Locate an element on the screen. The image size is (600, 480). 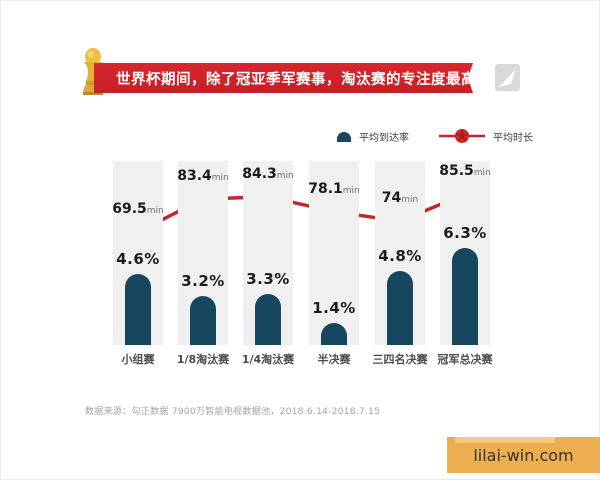
line-value-number: 74 is located at coordinates (391, 198).